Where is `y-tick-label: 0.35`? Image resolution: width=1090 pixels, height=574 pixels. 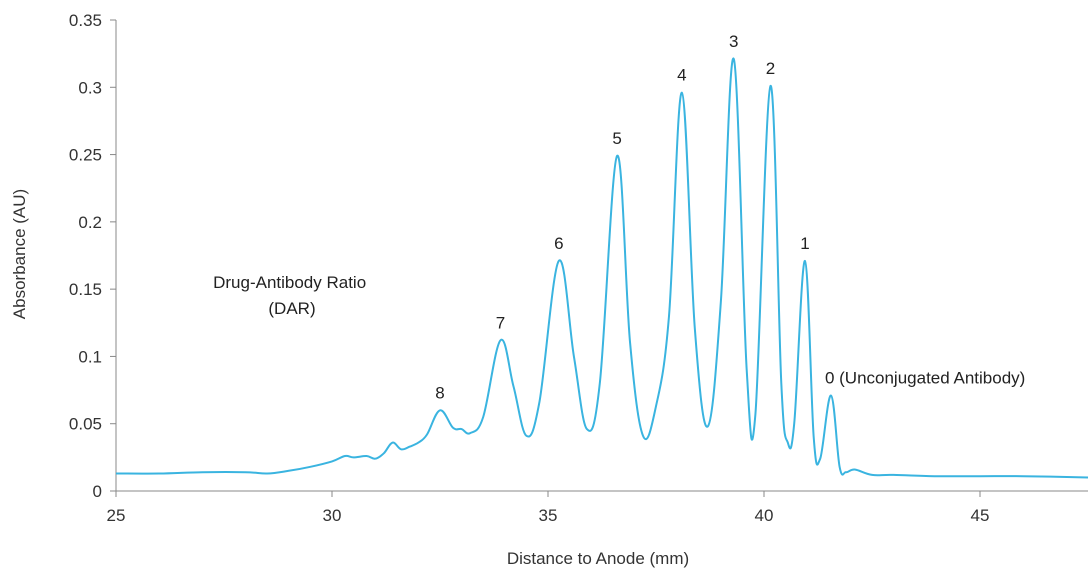
y-tick-label: 0.35 is located at coordinates (85, 20).